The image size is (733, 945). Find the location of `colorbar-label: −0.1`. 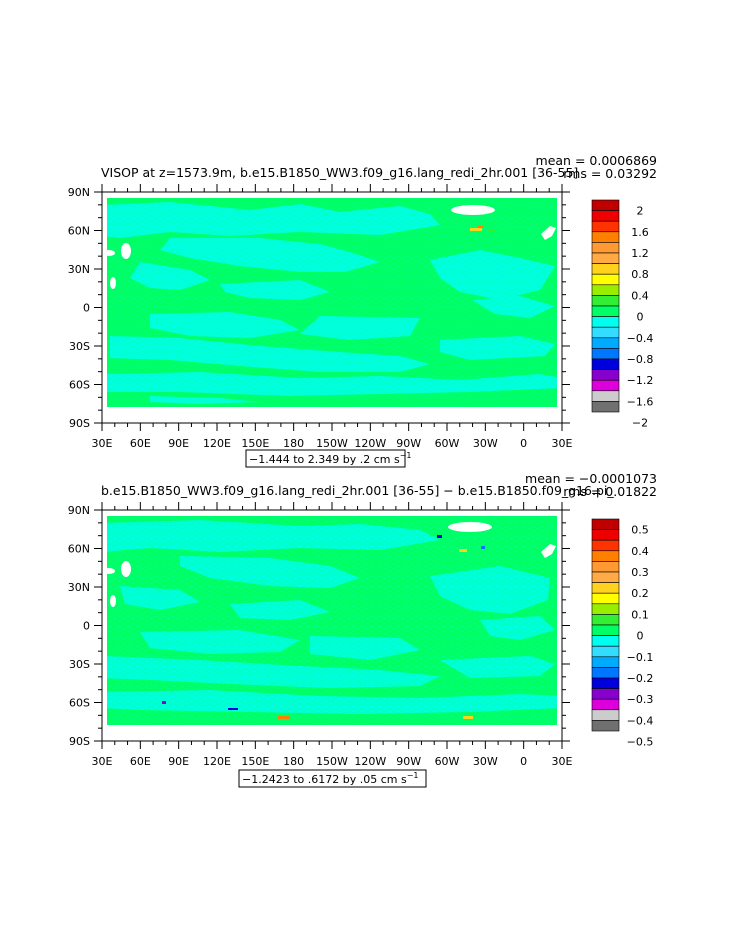

colorbar-label: −0.1 is located at coordinates (640, 657).